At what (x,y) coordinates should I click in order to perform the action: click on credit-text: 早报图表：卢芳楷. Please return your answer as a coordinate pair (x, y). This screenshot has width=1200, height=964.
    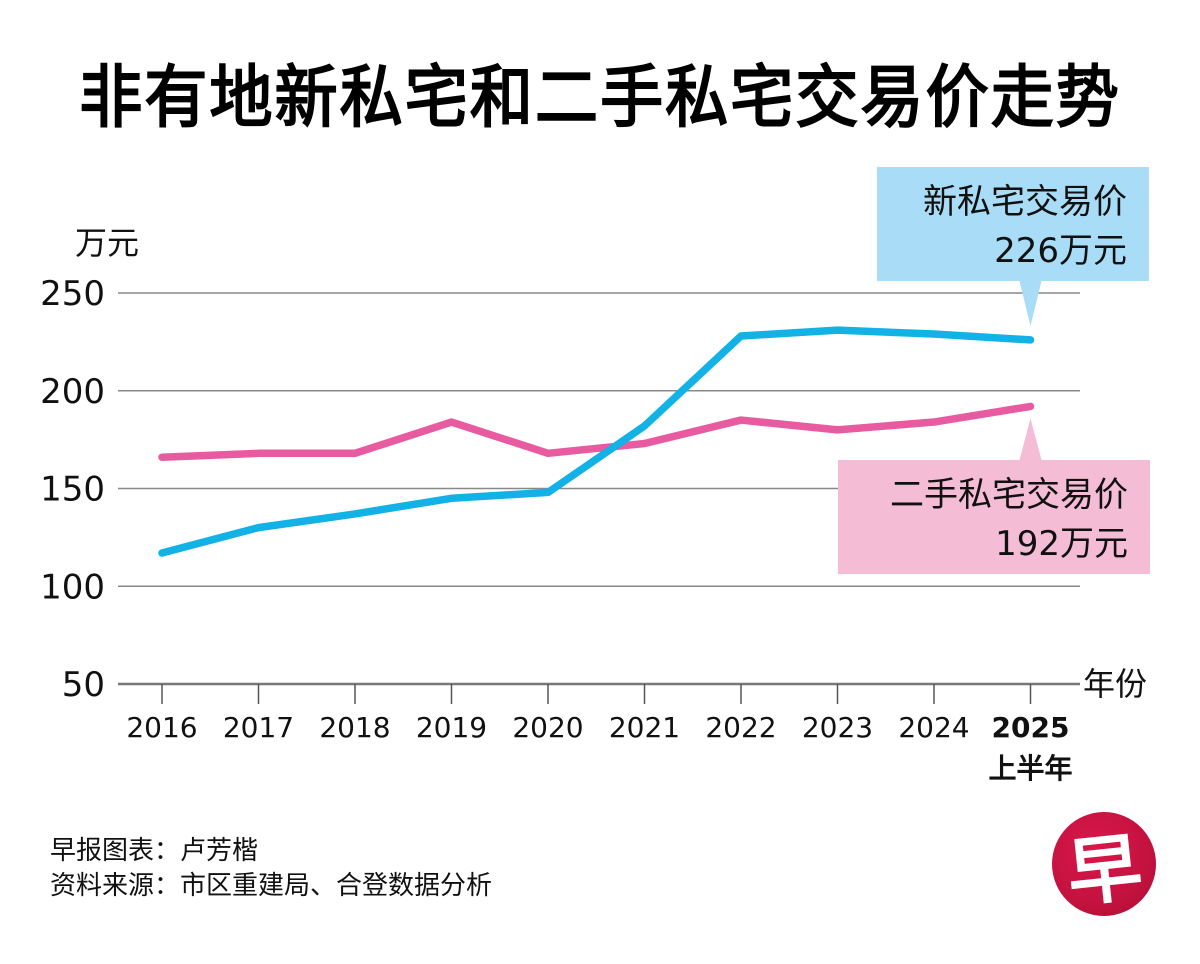
    Looking at the image, I should click on (154, 851).